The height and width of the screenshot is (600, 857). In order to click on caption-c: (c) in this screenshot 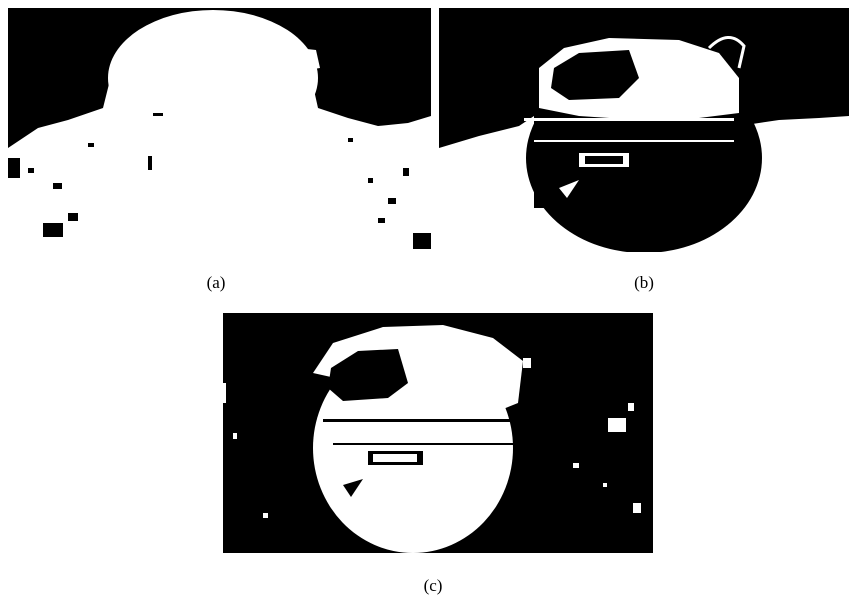, I will do `click(433, 585)`.